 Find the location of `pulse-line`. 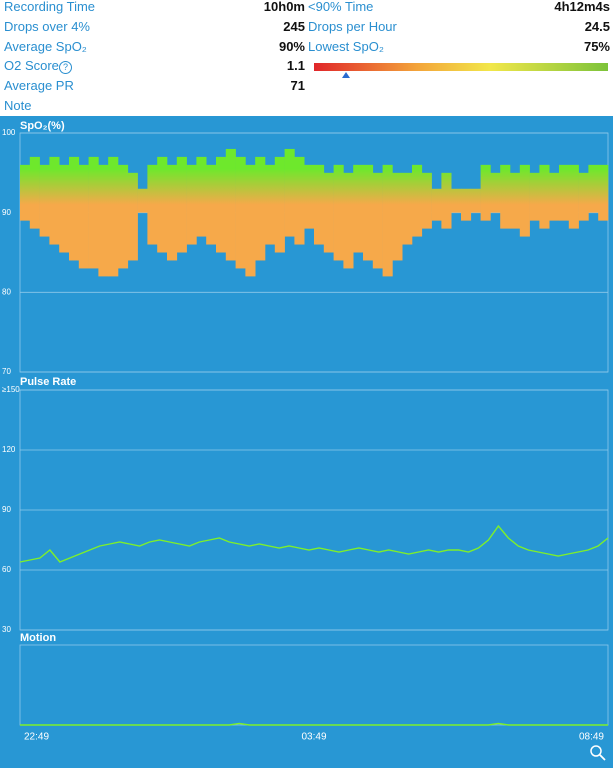

pulse-line is located at coordinates (314, 543).